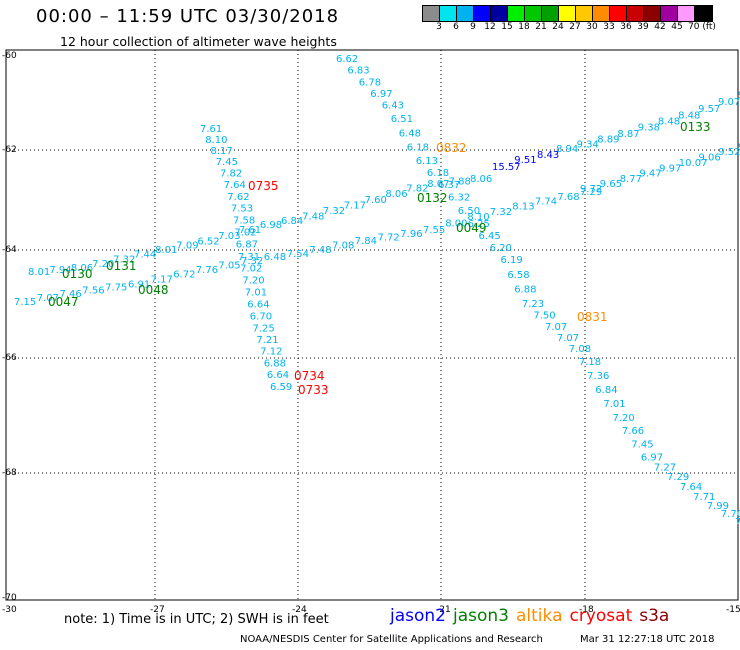  I want to click on wave-height-label: 6.78, so click(370, 82).